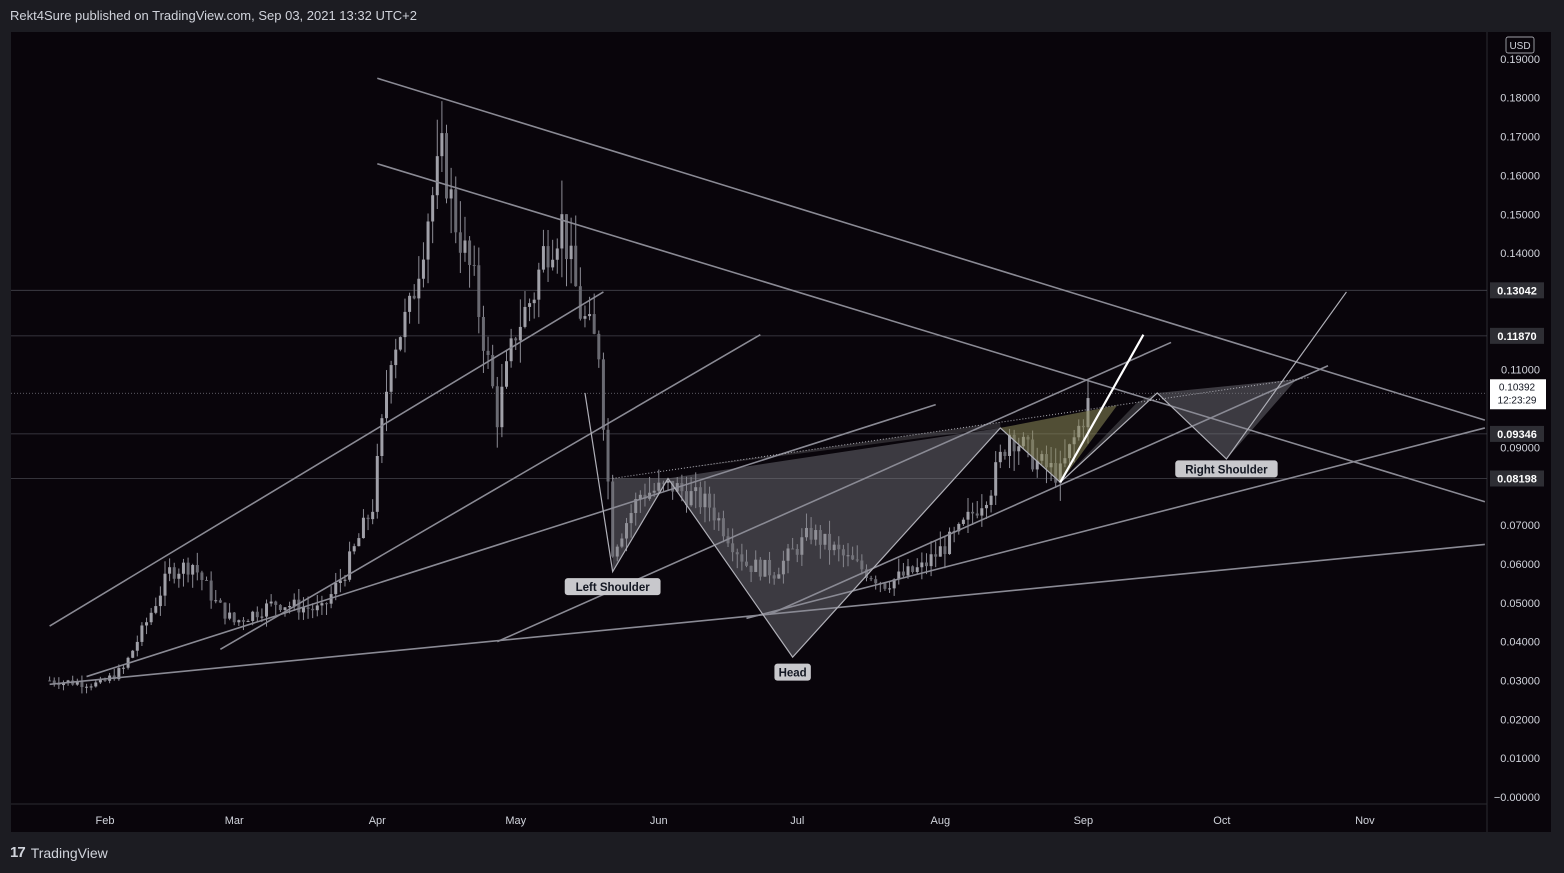 This screenshot has height=873, width=1564. Describe the element at coordinates (69, 852) in the screenshot. I see `tradingview-logo-text: TradingView` at that location.